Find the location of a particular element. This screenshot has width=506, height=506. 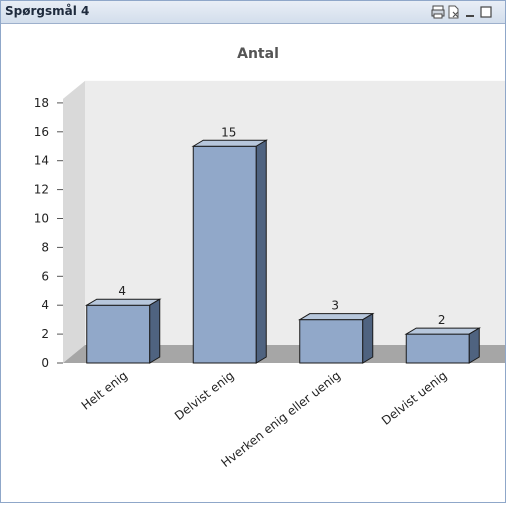

data-label: 15 is located at coordinates (228, 132).